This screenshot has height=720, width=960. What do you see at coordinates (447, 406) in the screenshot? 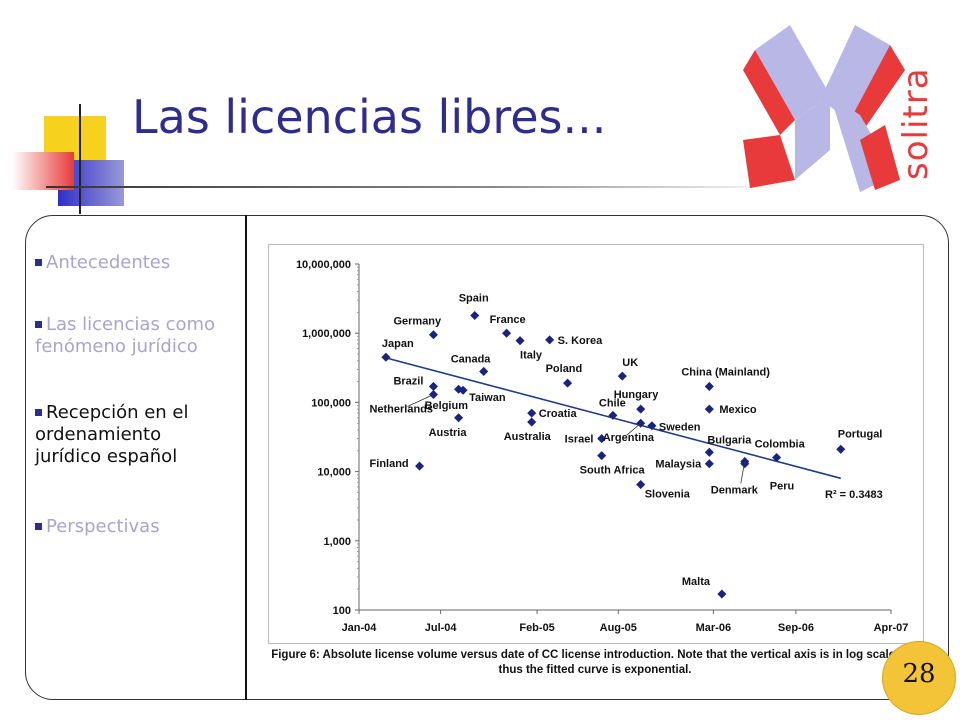
I see `point-label: Belgium` at bounding box center [447, 406].